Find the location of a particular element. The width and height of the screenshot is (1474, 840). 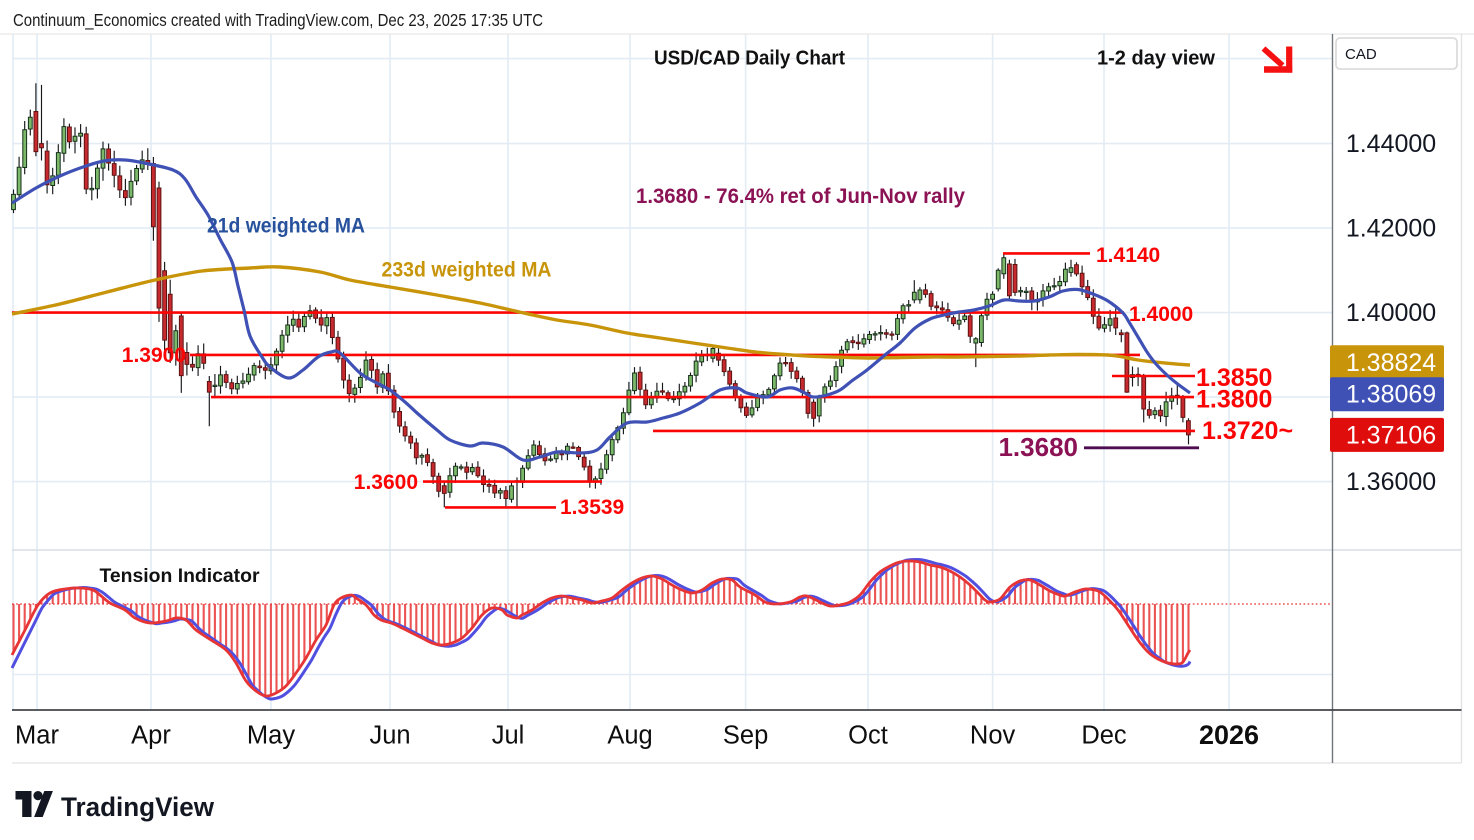

svg-text: 1.40000 is located at coordinates (1391, 313).